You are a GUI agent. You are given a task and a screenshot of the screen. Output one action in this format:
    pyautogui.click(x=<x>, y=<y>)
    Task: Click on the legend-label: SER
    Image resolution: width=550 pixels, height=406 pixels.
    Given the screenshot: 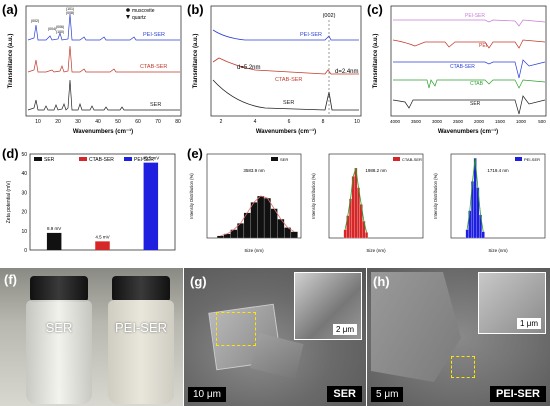 What is the action you would take?
    pyautogui.click(x=49, y=160)
    